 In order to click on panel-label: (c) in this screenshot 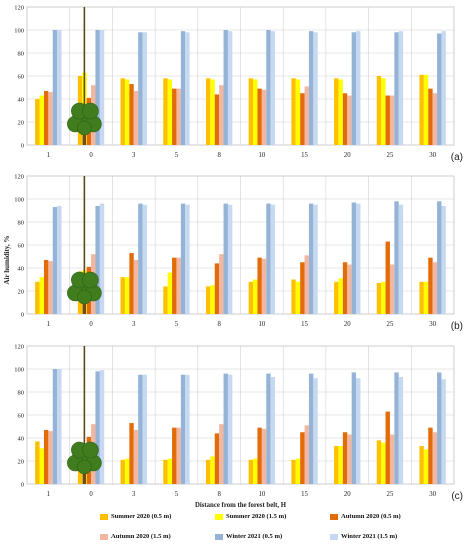, I will do `click(457, 496)`.